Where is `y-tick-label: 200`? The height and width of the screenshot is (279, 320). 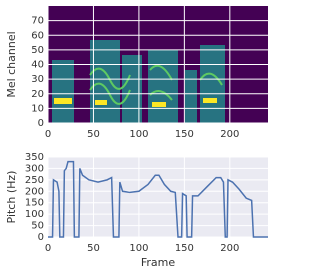
y-tick-label: 200 is located at coordinates (34, 191).